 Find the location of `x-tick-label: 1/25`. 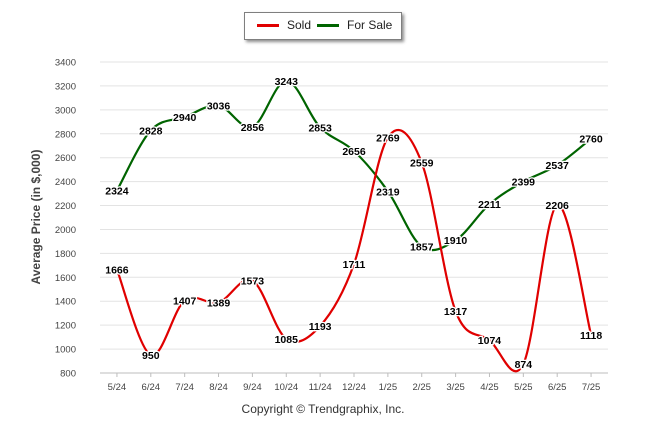

x-tick-label: 1/25 is located at coordinates (388, 387).